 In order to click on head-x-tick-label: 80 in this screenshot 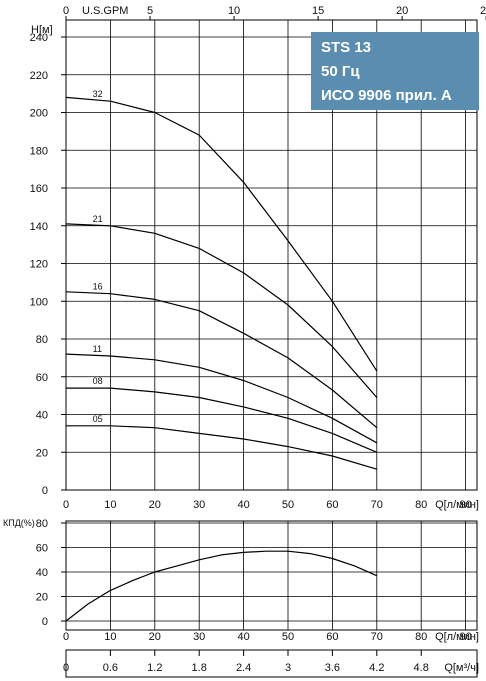, I will do `click(421, 505)`.